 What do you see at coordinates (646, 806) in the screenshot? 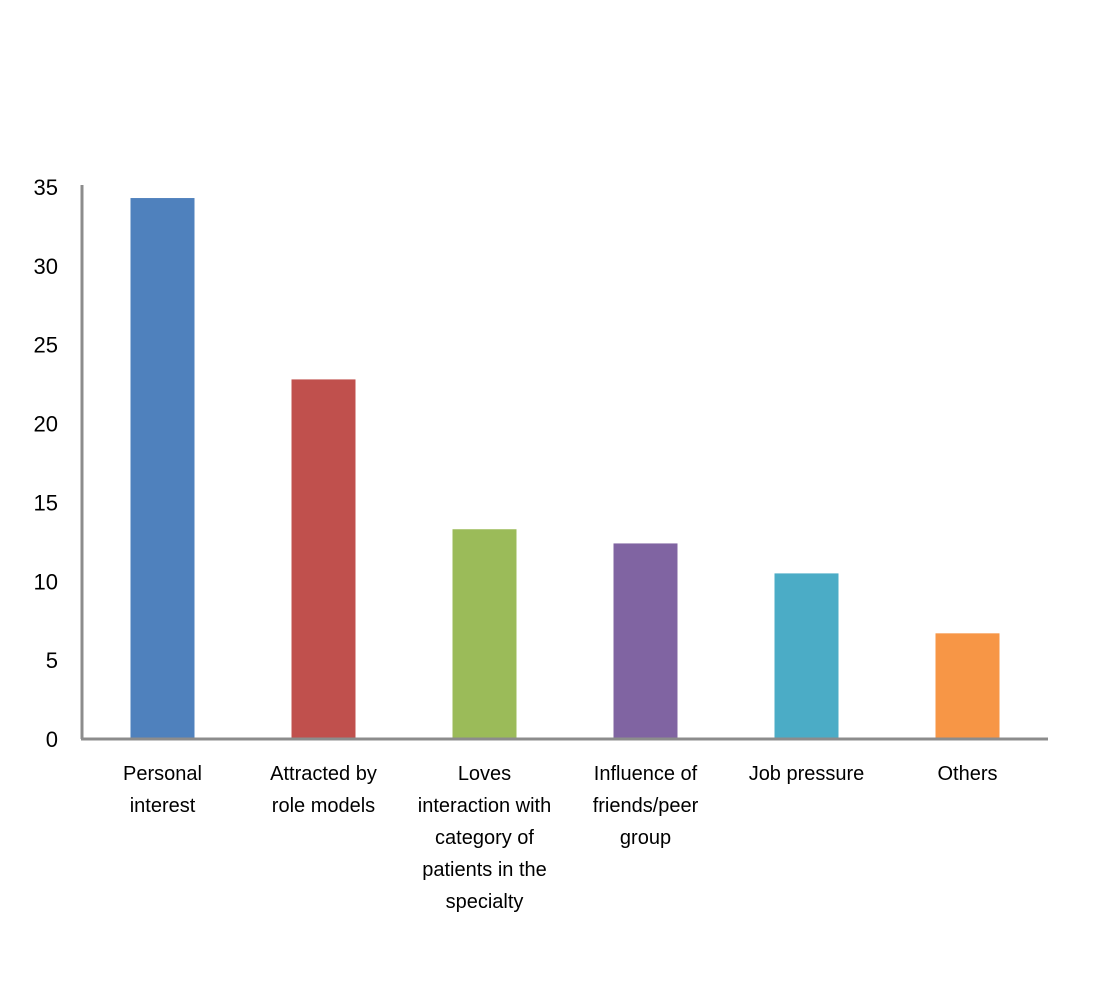
I see `x-tick-label: Influence of friends/peer group` at bounding box center [646, 806].